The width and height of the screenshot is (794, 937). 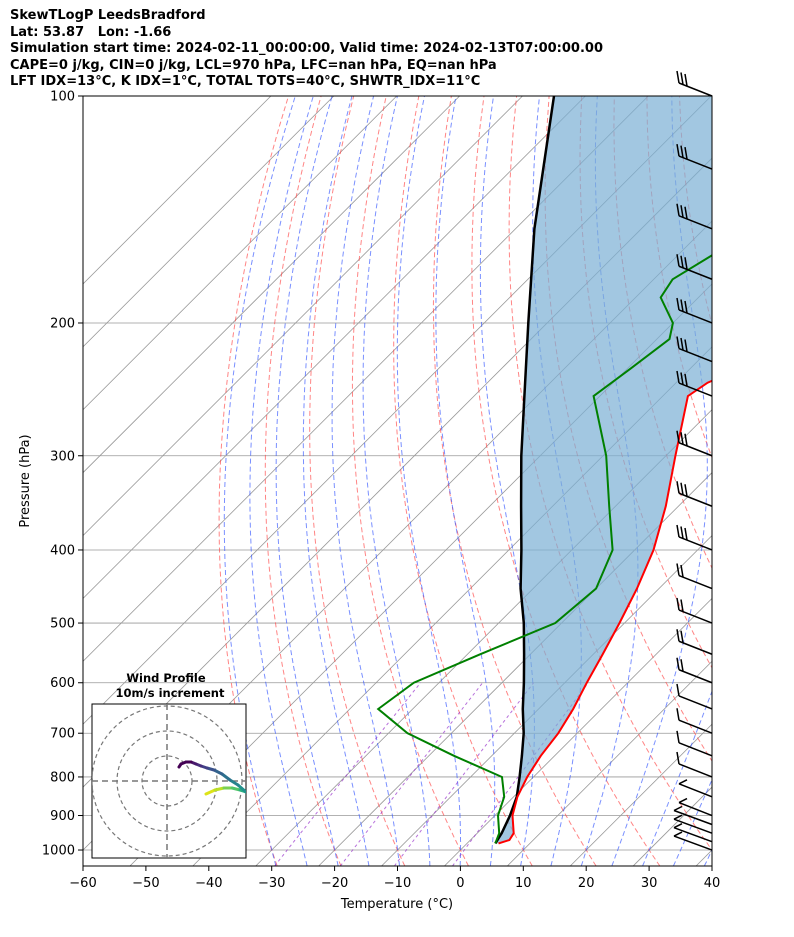 What do you see at coordinates (271, 883) in the screenshot?
I see `x-tick-label: −30` at bounding box center [271, 883].